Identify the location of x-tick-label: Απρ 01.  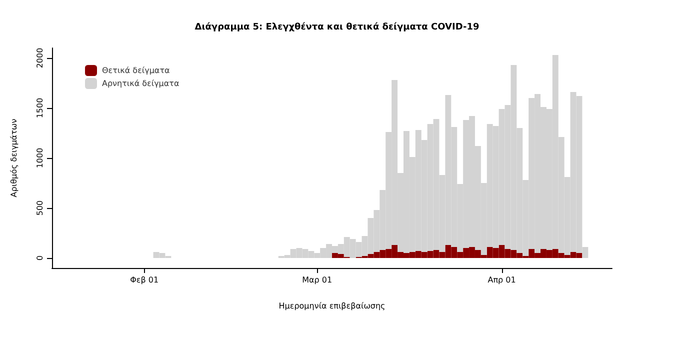
(502, 280).